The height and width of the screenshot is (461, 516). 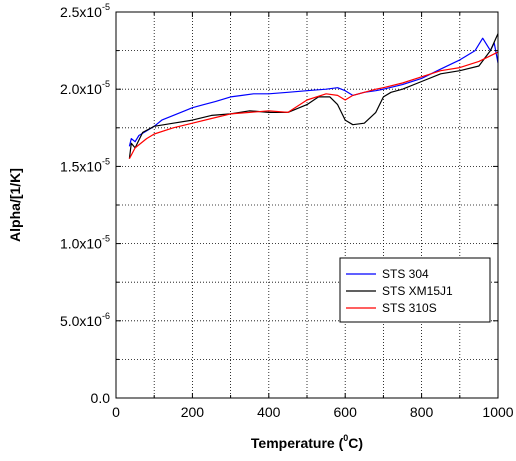 What do you see at coordinates (422, 412) in the screenshot?
I see `x-tick-label: 800` at bounding box center [422, 412].